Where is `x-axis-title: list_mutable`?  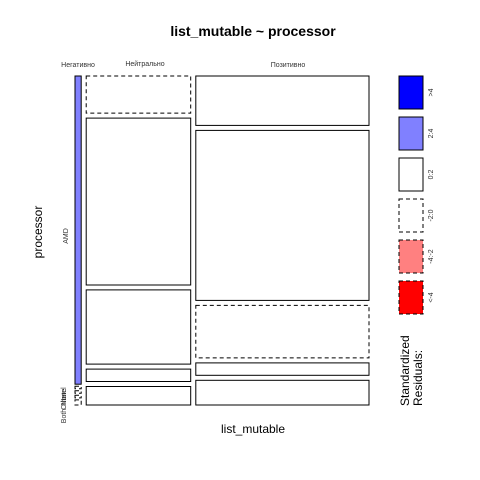 x-axis-title: list_mutable is located at coordinates (253, 429).